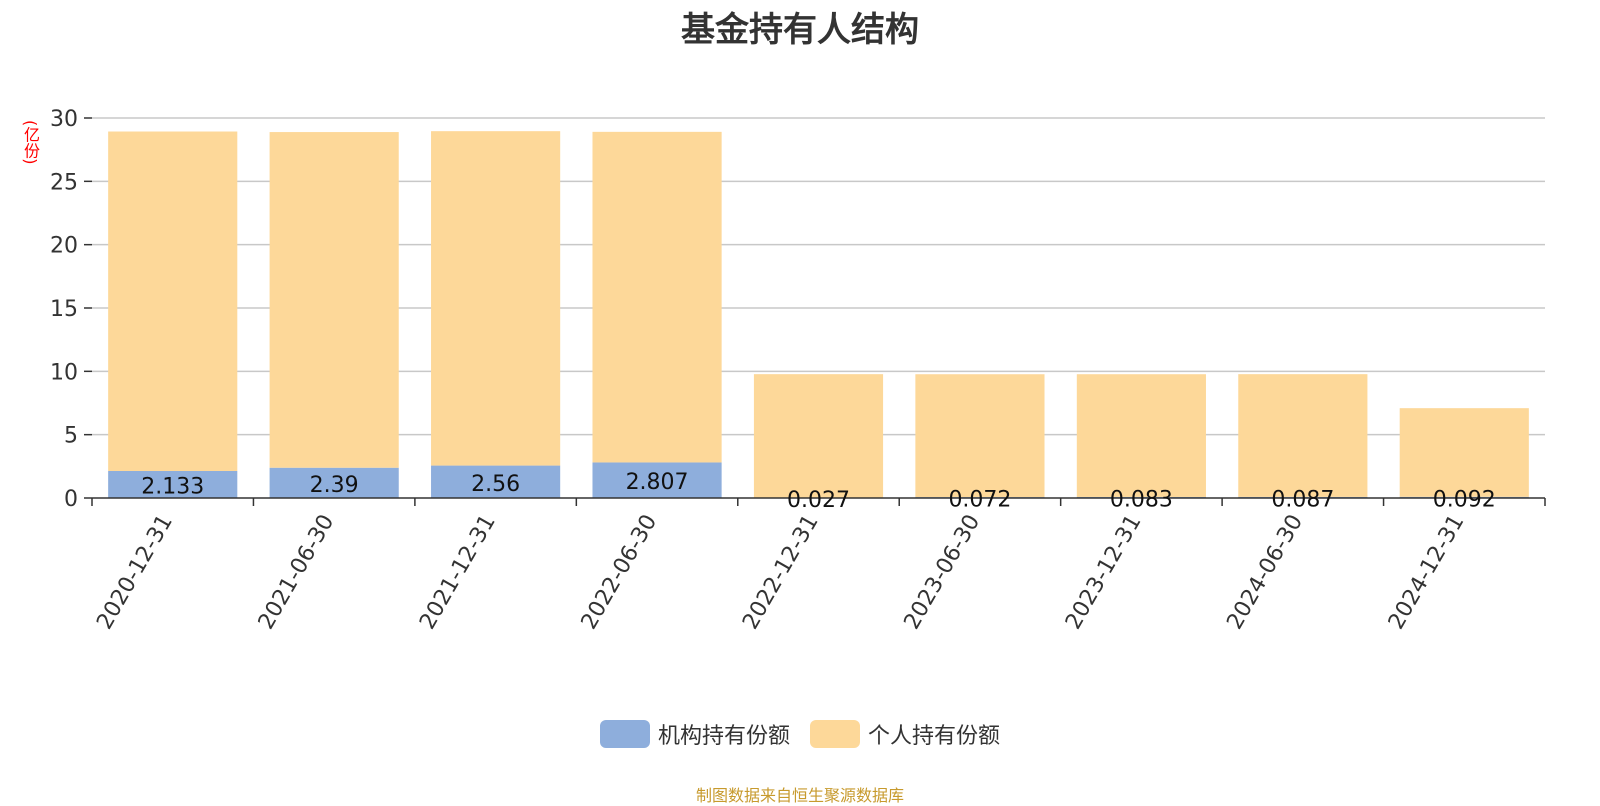  What do you see at coordinates (297, 572) in the screenshot?
I see `x-tick-label: 2021-06-30` at bounding box center [297, 572].